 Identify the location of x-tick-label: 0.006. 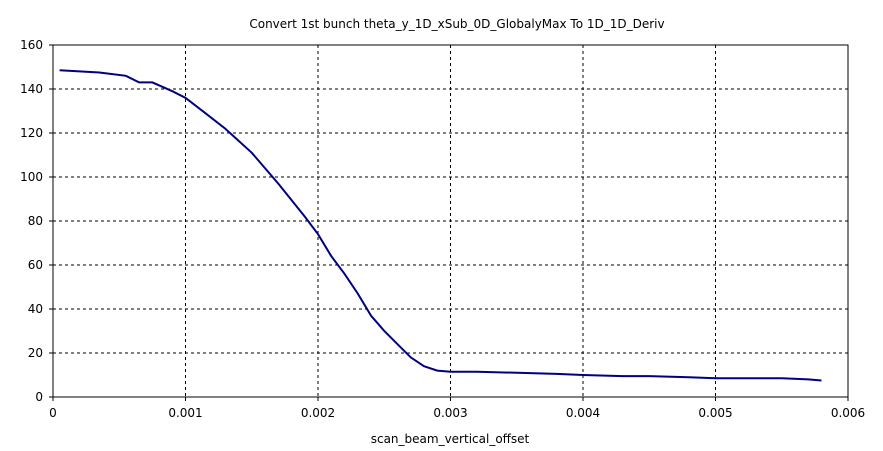
(848, 413).